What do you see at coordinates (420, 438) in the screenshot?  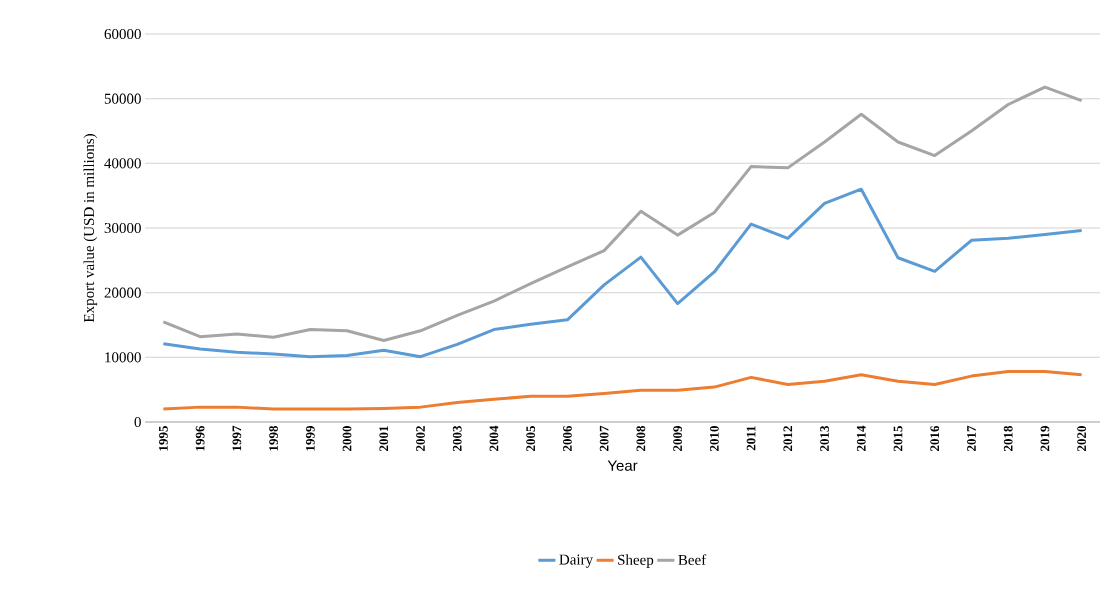 I see `x-tick-label: 2002` at bounding box center [420, 438].